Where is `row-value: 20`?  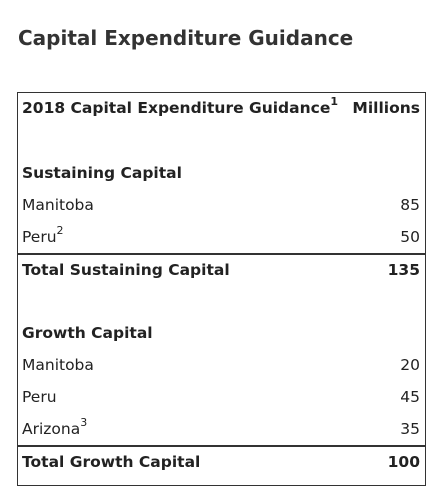 row-value: 20 is located at coordinates (410, 365).